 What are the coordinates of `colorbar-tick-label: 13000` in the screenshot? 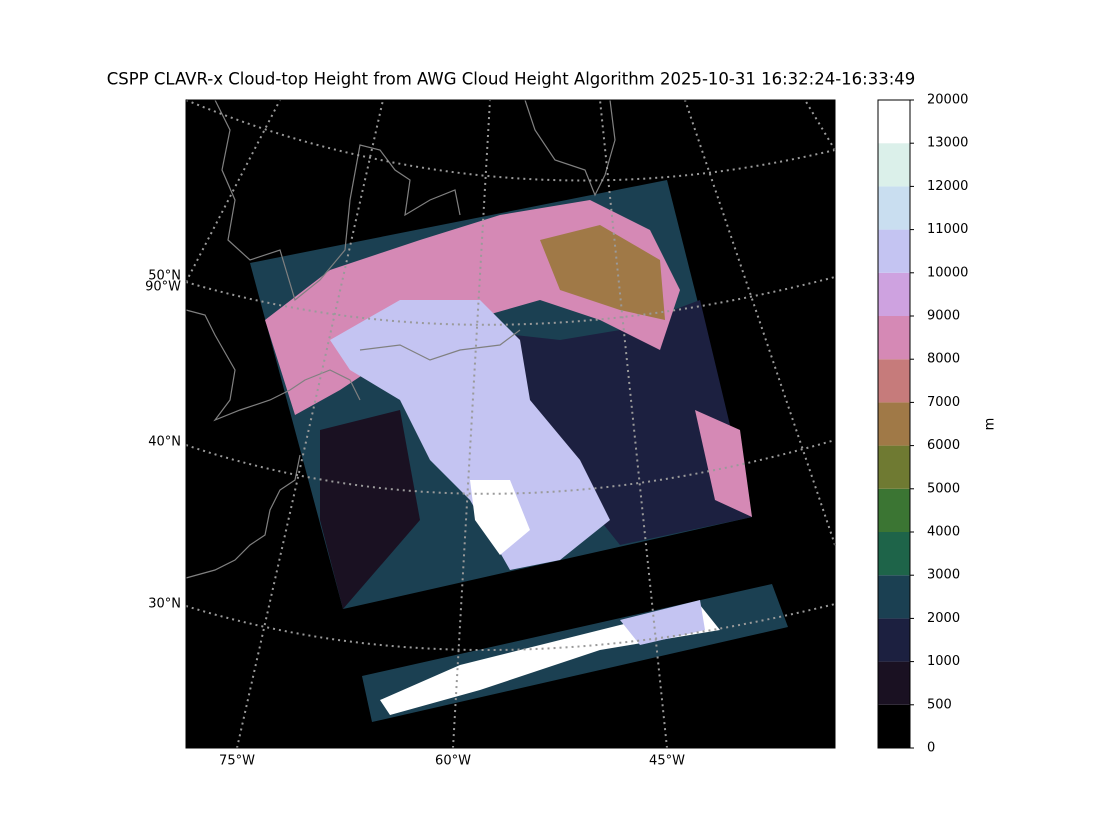 It's located at (947, 143).